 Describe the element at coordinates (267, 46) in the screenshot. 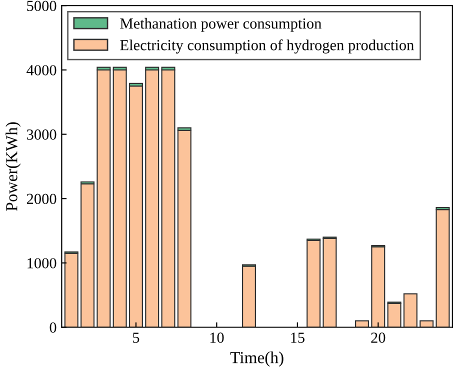

I see `legend-label: Electricity consumption of hydrogen production` at that location.